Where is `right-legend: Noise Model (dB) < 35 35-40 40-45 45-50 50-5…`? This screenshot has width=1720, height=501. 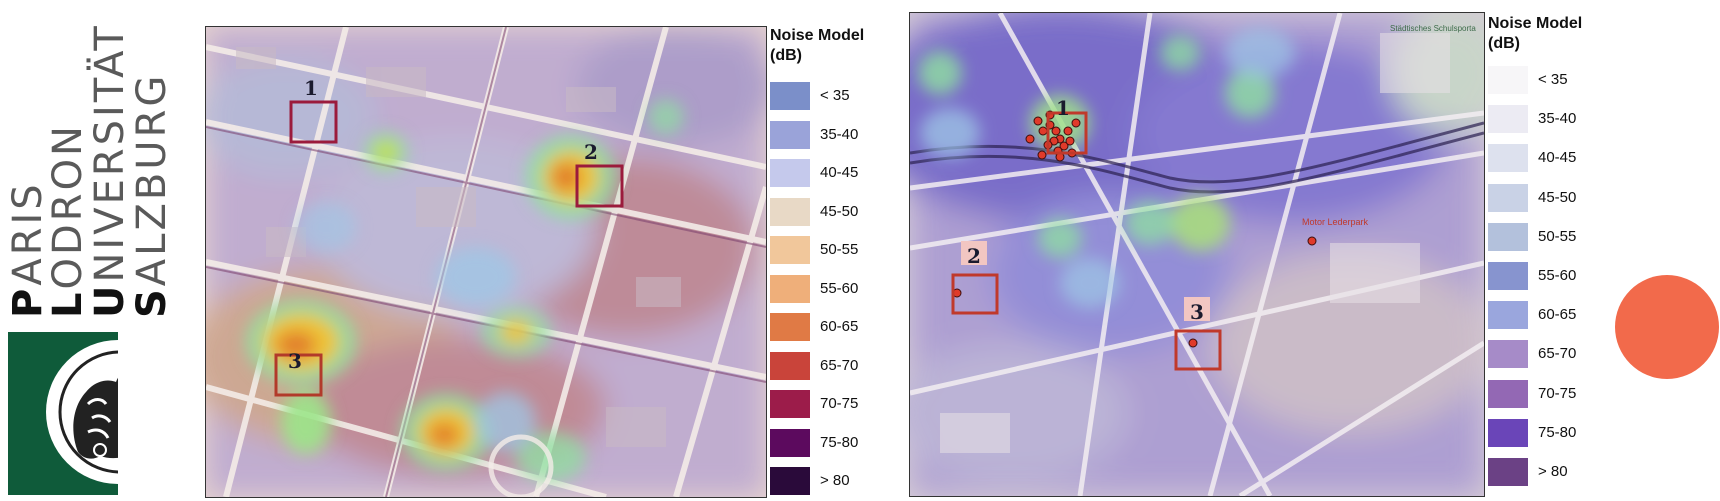
right-legend: Noise Model (dB) < 35 35-40 40-45 45-50 50-5… is located at coordinates (1548, 254).